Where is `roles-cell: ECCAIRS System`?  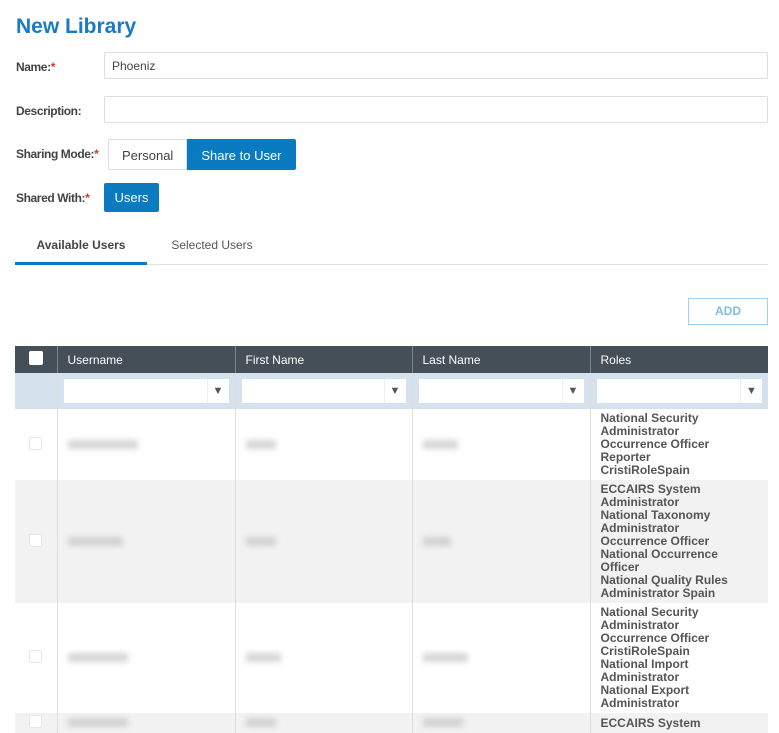 roles-cell: ECCAIRS System is located at coordinates (678, 723).